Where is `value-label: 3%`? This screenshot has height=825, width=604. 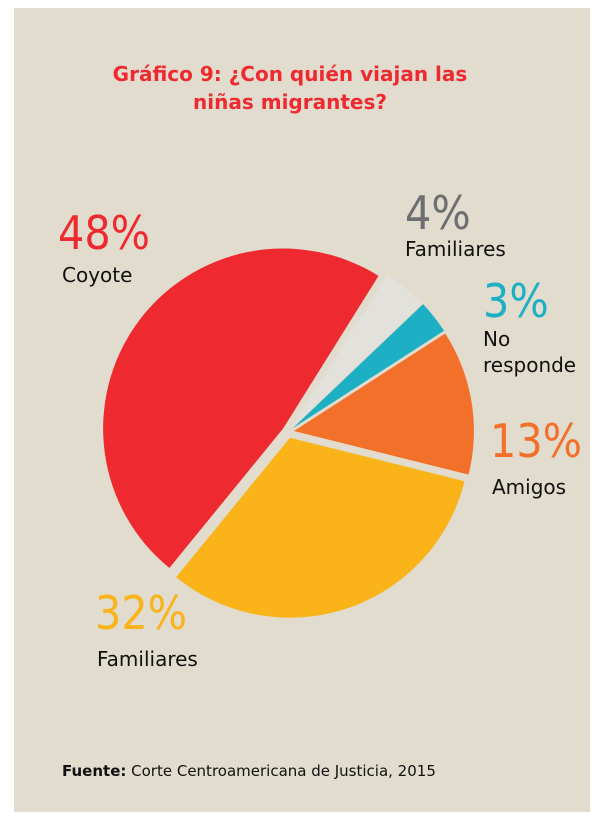
value-label: 3% is located at coordinates (516, 301).